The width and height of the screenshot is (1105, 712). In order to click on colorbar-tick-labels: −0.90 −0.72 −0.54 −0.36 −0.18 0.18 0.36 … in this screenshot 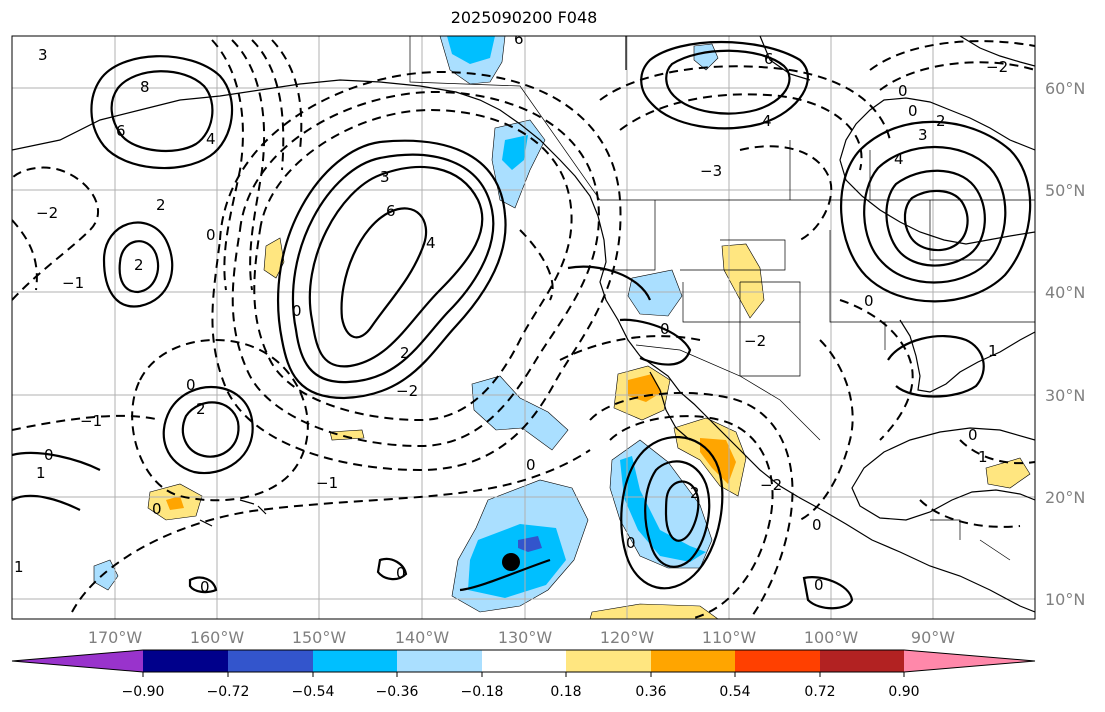, I will do `click(521, 692)`.